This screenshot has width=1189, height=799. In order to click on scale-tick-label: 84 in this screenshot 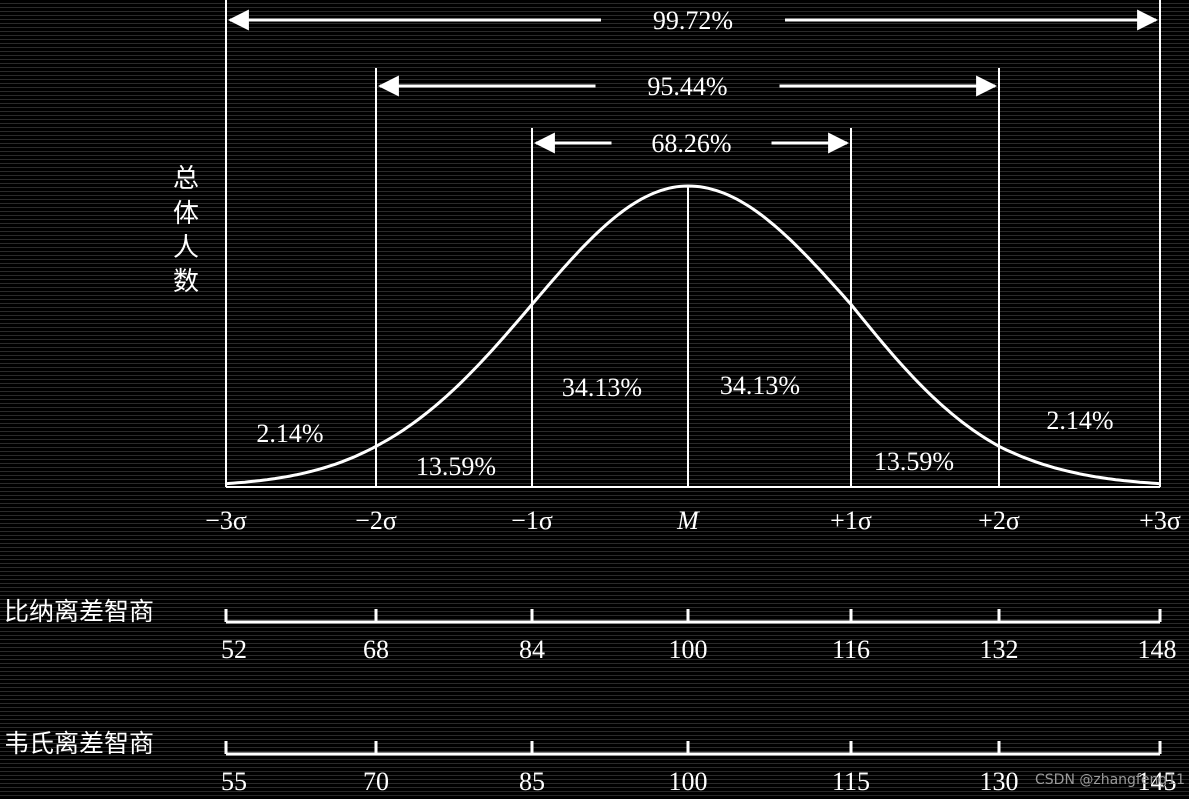, I will do `click(532, 649)`.